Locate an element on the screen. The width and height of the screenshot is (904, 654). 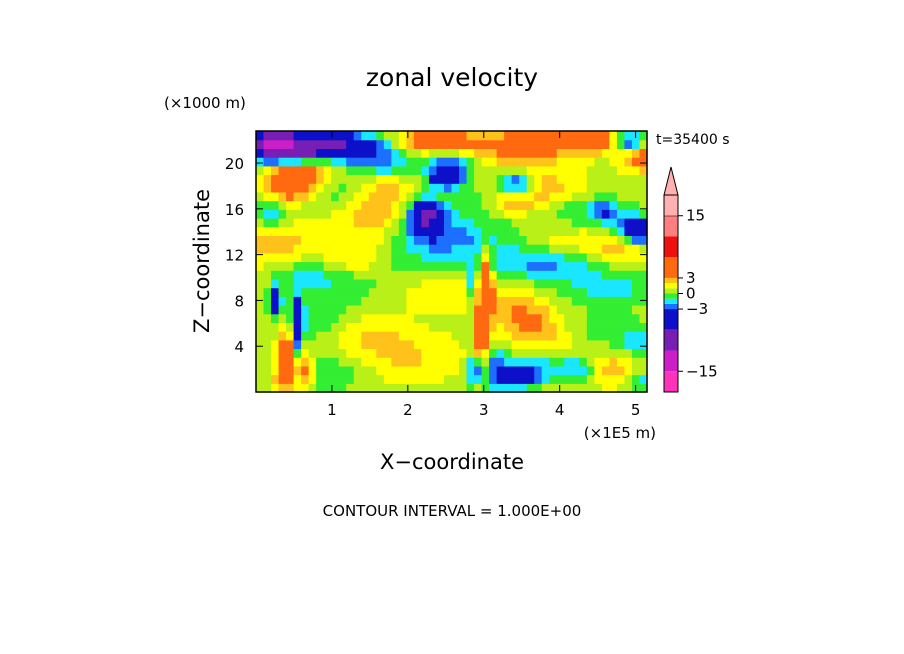
colorbar-tick-label: 15 is located at coordinates (695, 216).